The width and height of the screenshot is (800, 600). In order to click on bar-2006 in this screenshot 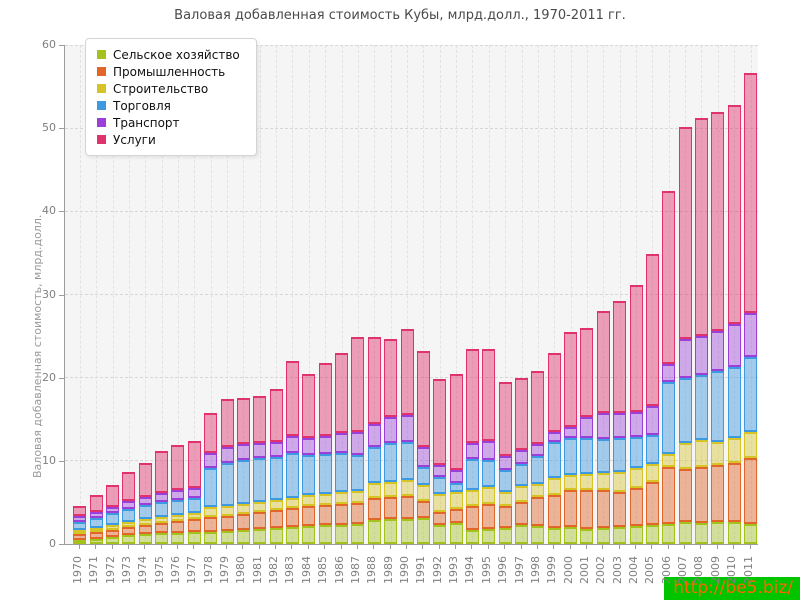, I will do `click(669, 367)`.